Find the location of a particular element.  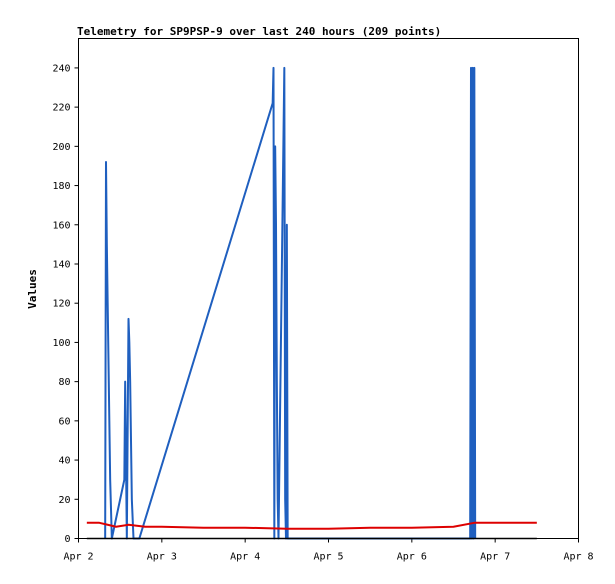

x-axis: Apr 2 Apr 3 Apr 4 Apr 5 Apr 6 Apr 7 Apr 8 is located at coordinates (328, 550).